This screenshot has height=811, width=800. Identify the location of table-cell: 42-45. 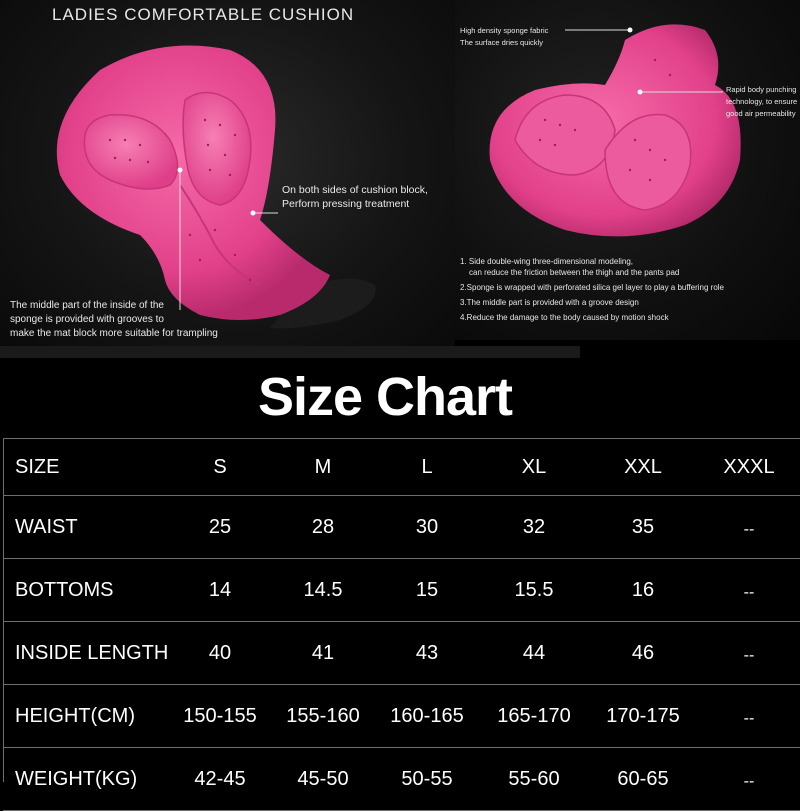
(220, 779).